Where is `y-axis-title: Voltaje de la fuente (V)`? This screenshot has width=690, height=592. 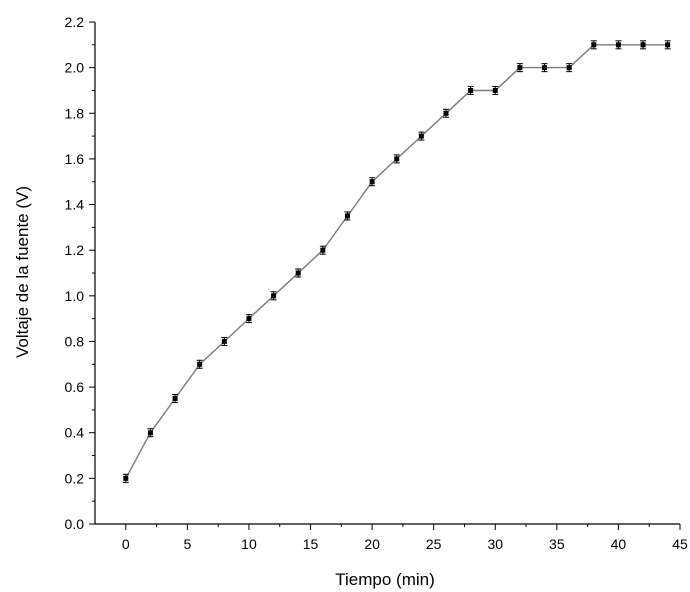 y-axis-title: Voltaje de la fuente (V) is located at coordinates (22, 272).